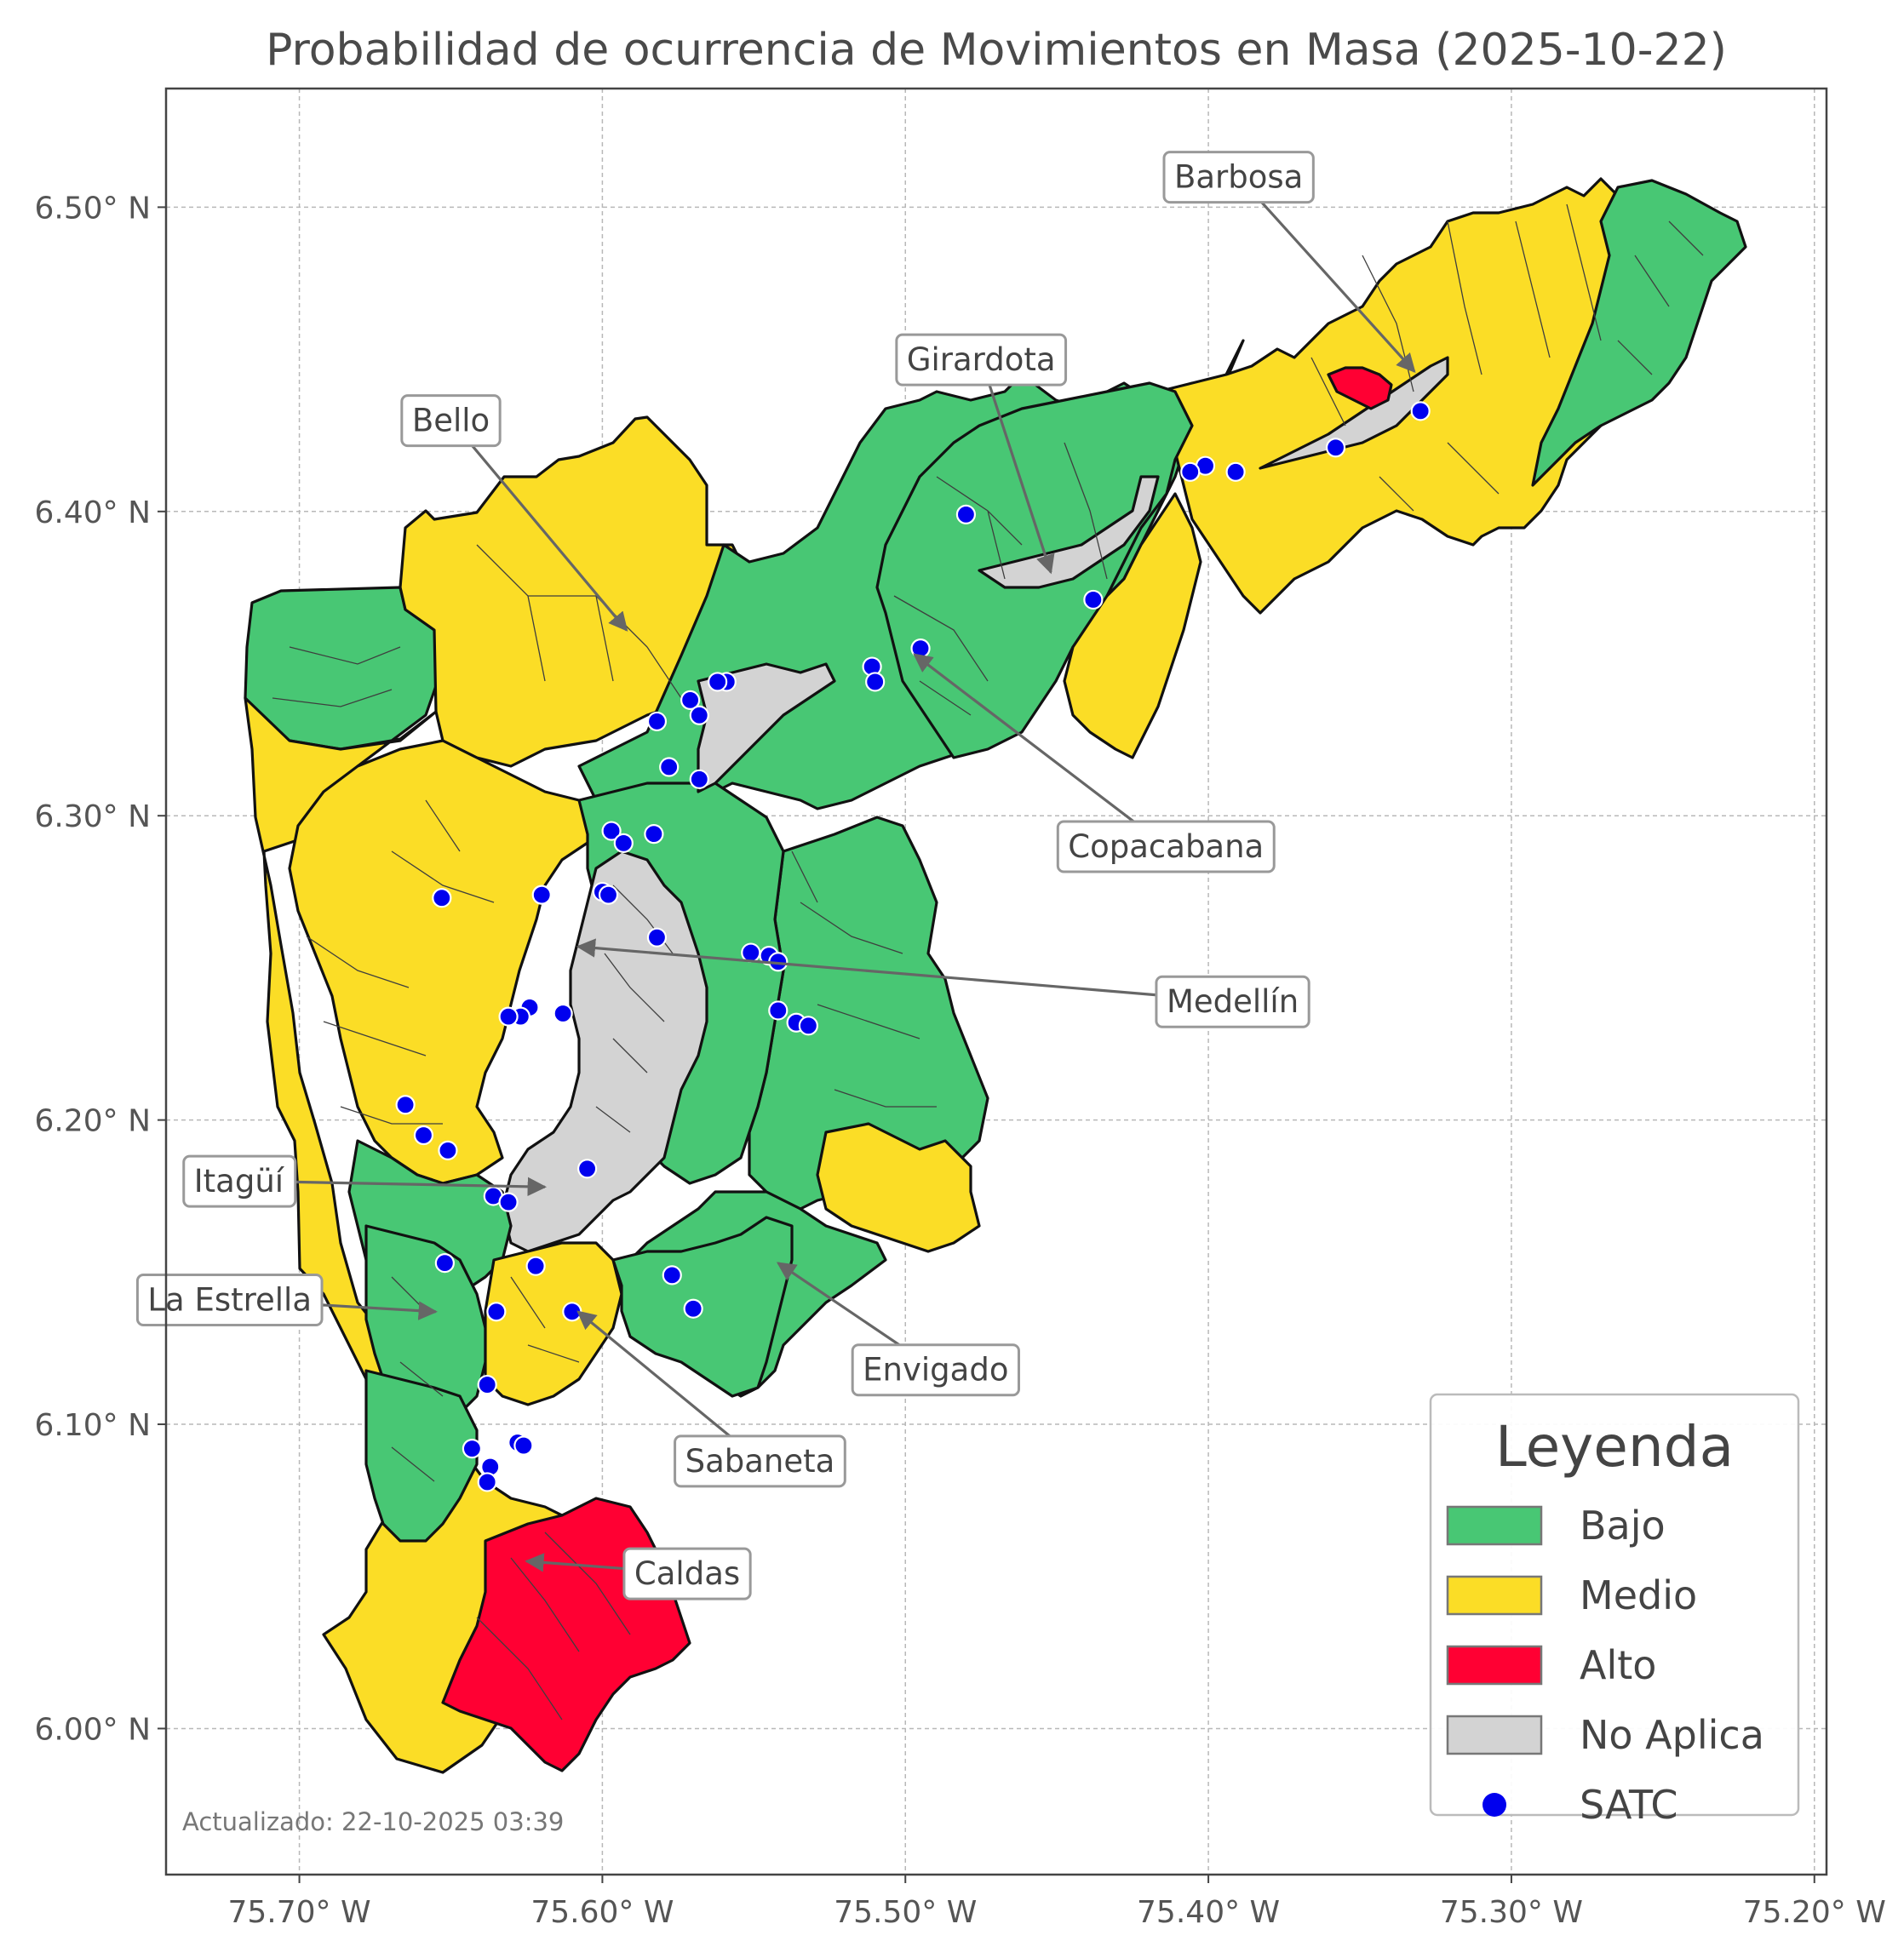 This screenshot has width=1904, height=1941. Describe the element at coordinates (943, 983) in the screenshot. I see `callout-medell-n: Medellín` at that location.